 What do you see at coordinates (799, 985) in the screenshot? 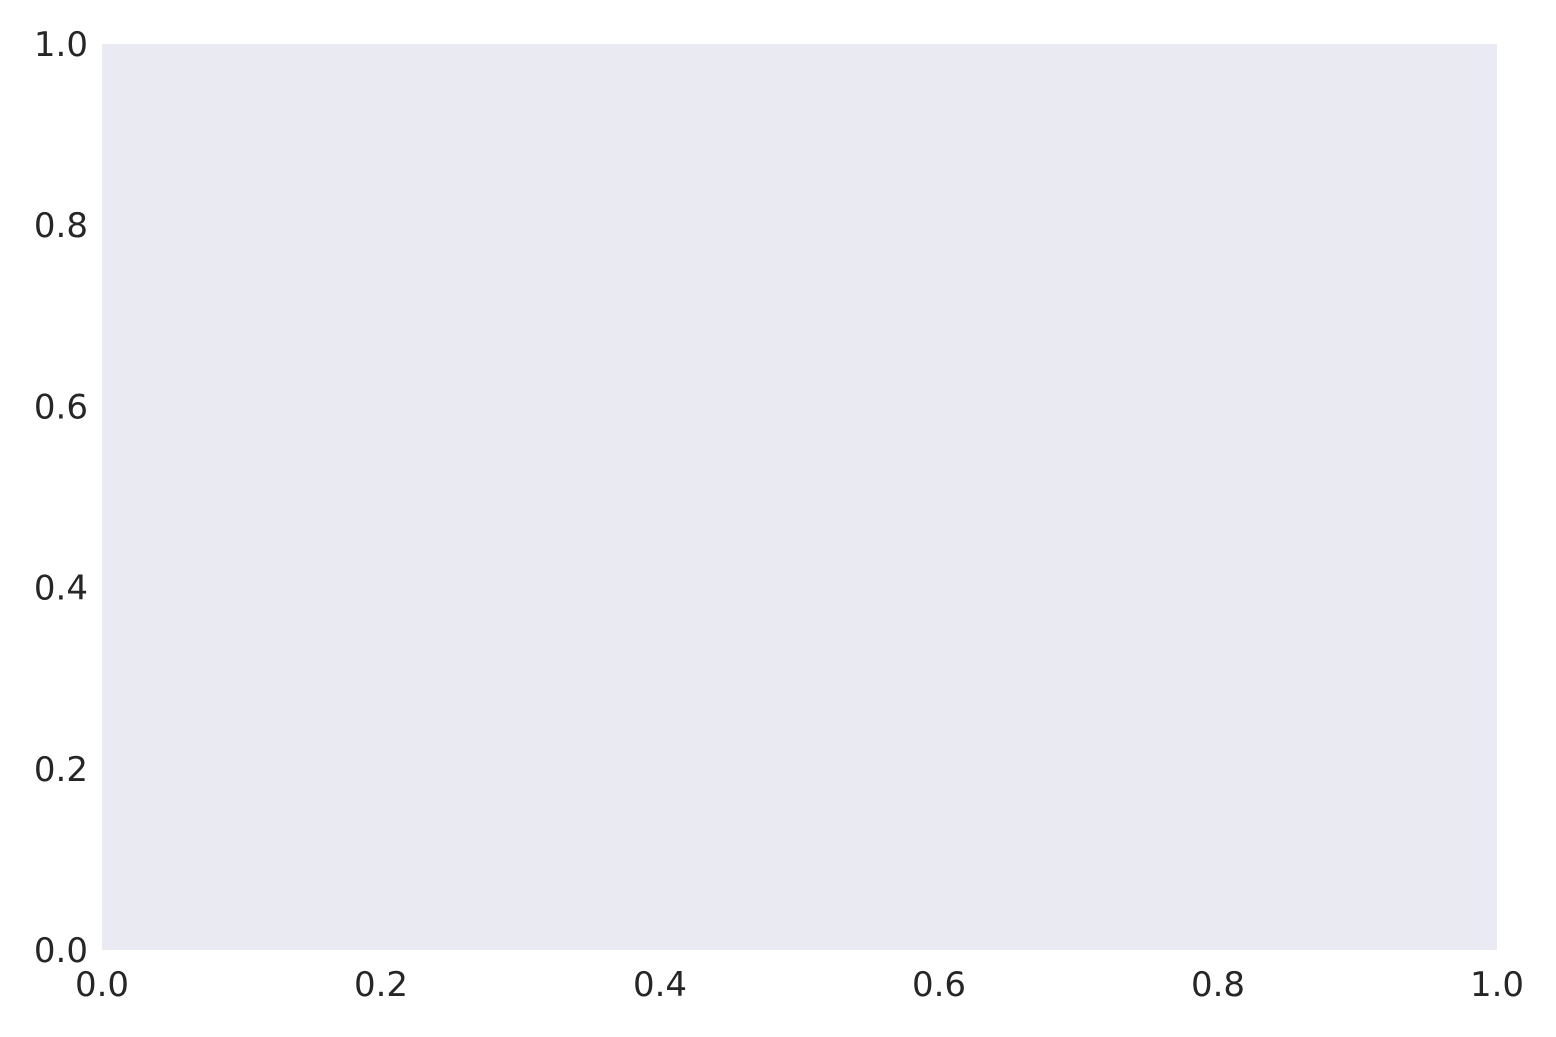
I see `x-axis-ticks: 0.0 0.2 0.4 0.6 0.8 1.0` at bounding box center [799, 985].